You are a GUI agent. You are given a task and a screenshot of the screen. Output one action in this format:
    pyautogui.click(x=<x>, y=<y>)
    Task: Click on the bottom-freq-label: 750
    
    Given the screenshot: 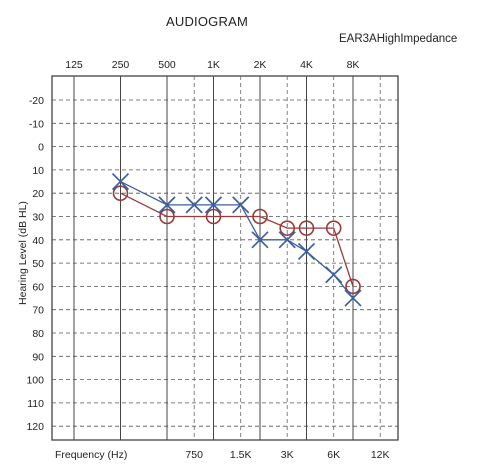 What is the action you would take?
    pyautogui.click(x=194, y=455)
    